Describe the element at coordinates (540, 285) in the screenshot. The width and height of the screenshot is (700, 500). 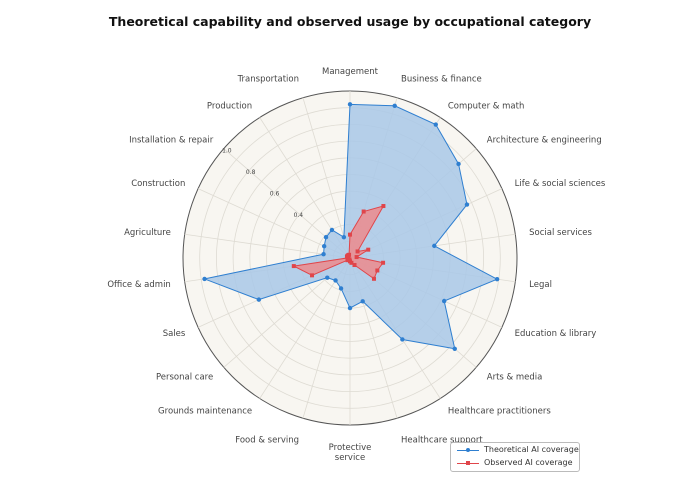
I see `category-label: Legal` at that location.